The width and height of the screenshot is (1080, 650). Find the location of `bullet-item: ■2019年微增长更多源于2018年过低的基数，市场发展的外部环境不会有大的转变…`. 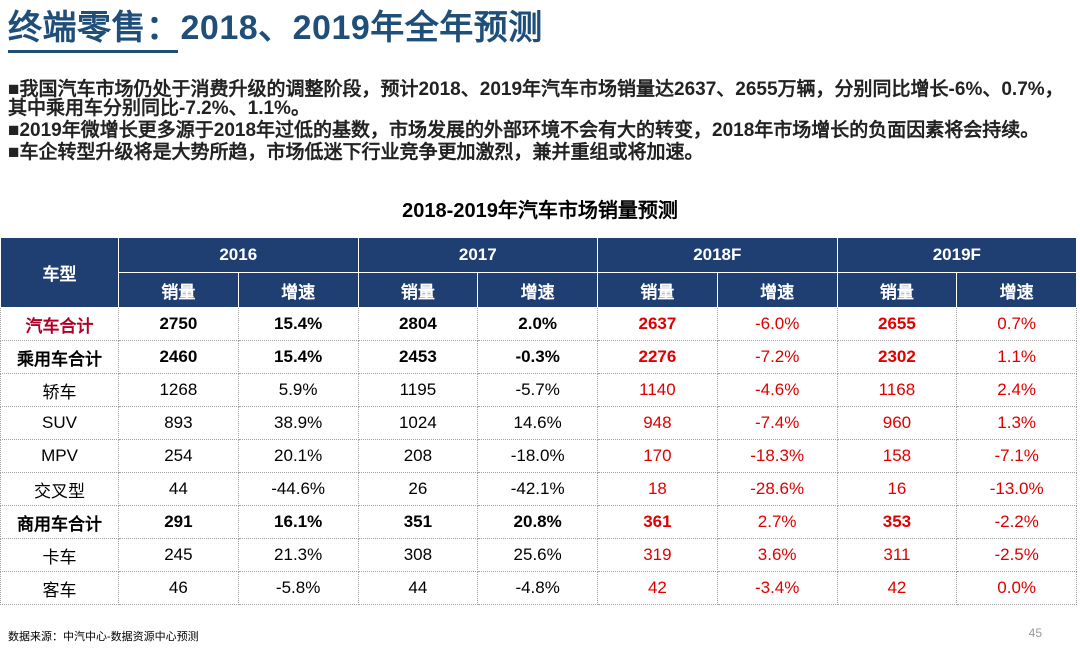

bullet-item: ■2019年微增长更多源于2018年过低的基数，市场发展的外部环境不会有大的转变… is located at coordinates (540, 130).